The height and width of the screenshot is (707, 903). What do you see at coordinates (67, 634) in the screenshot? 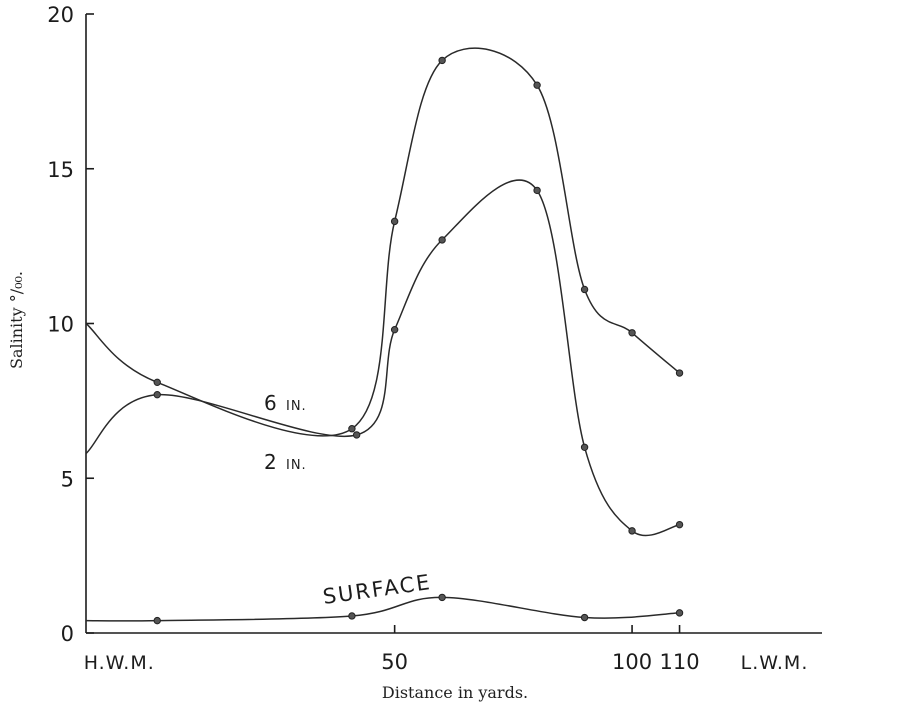
I see `y-tick-label: 0` at bounding box center [67, 634].